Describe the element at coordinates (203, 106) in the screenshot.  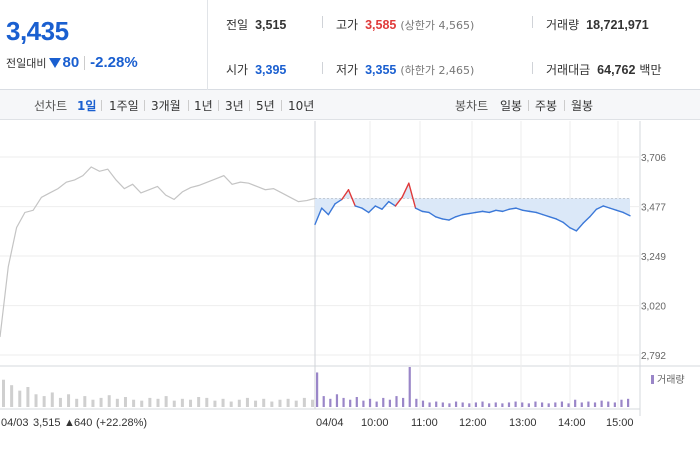
I see `period-1y: 1년` at that location.